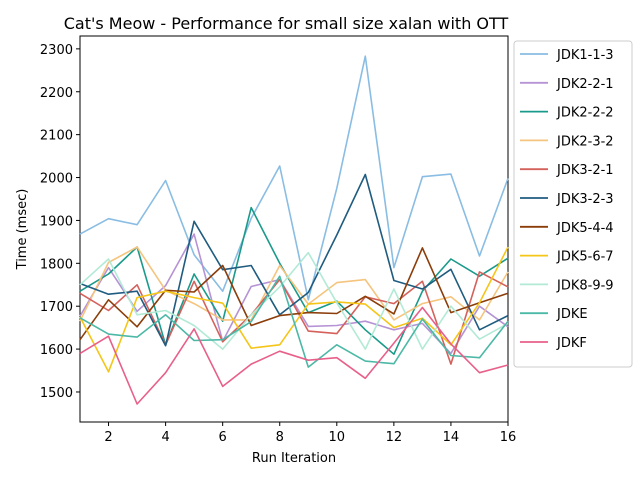  What do you see at coordinates (223, 437) in the screenshot?
I see `x-tick-label: 6` at bounding box center [223, 437].